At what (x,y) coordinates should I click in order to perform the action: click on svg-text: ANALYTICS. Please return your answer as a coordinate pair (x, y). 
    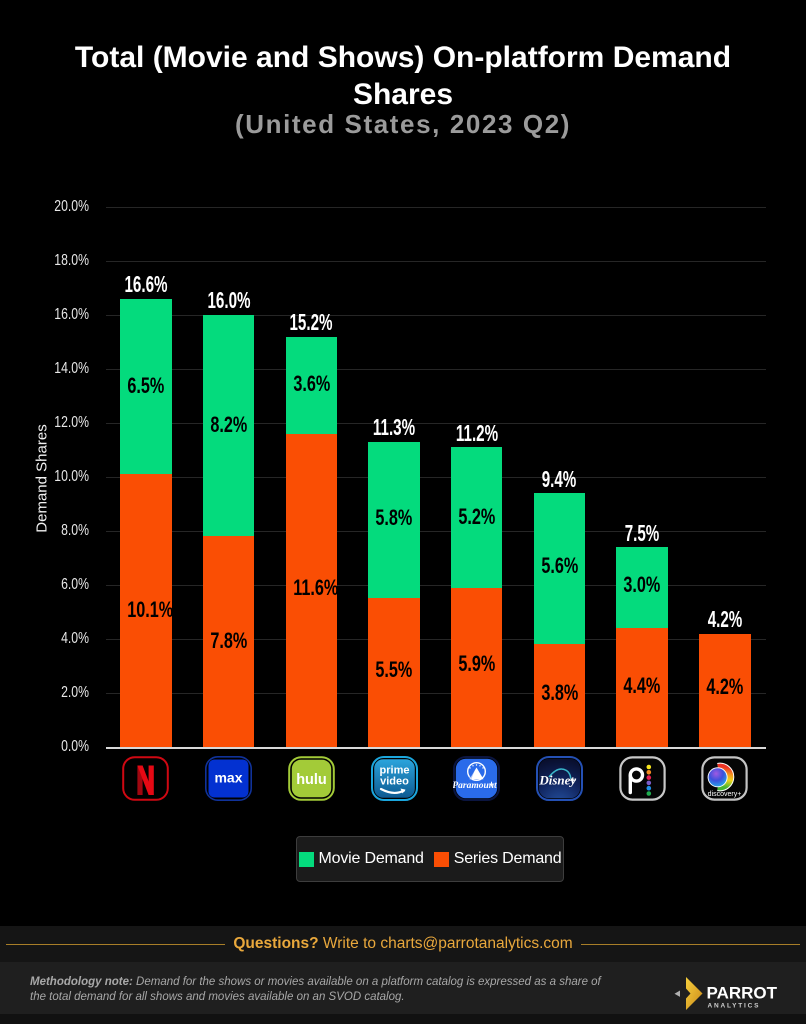
    Looking at the image, I should click on (734, 1006).